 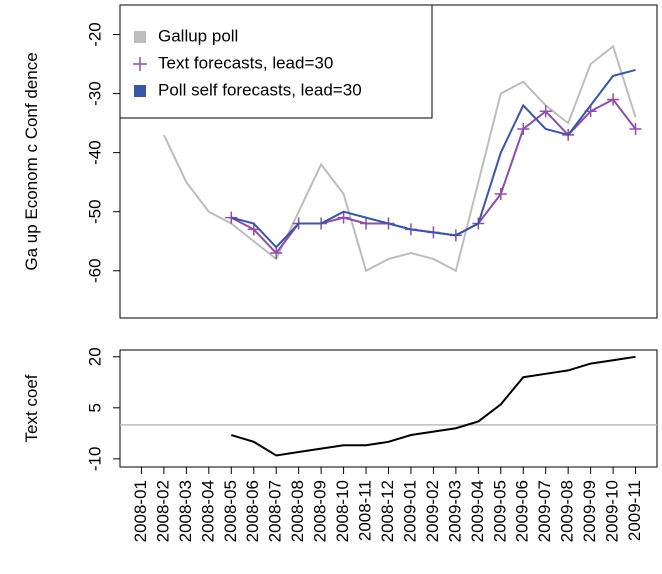 I want to click on y-tick-label: -10, so click(x=94, y=459).